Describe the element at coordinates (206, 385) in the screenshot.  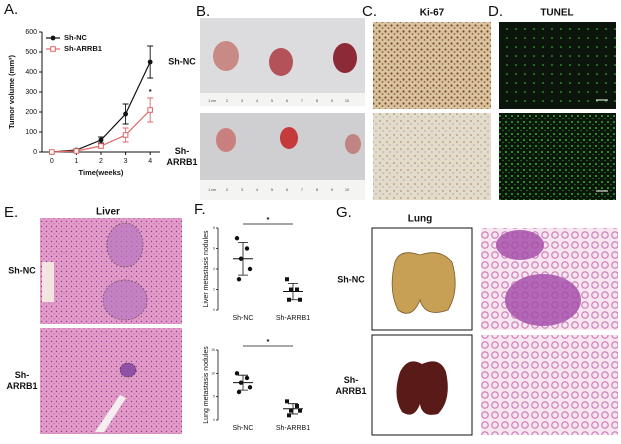
I see `y-axis-label: Lung metastasis nodules` at that location.